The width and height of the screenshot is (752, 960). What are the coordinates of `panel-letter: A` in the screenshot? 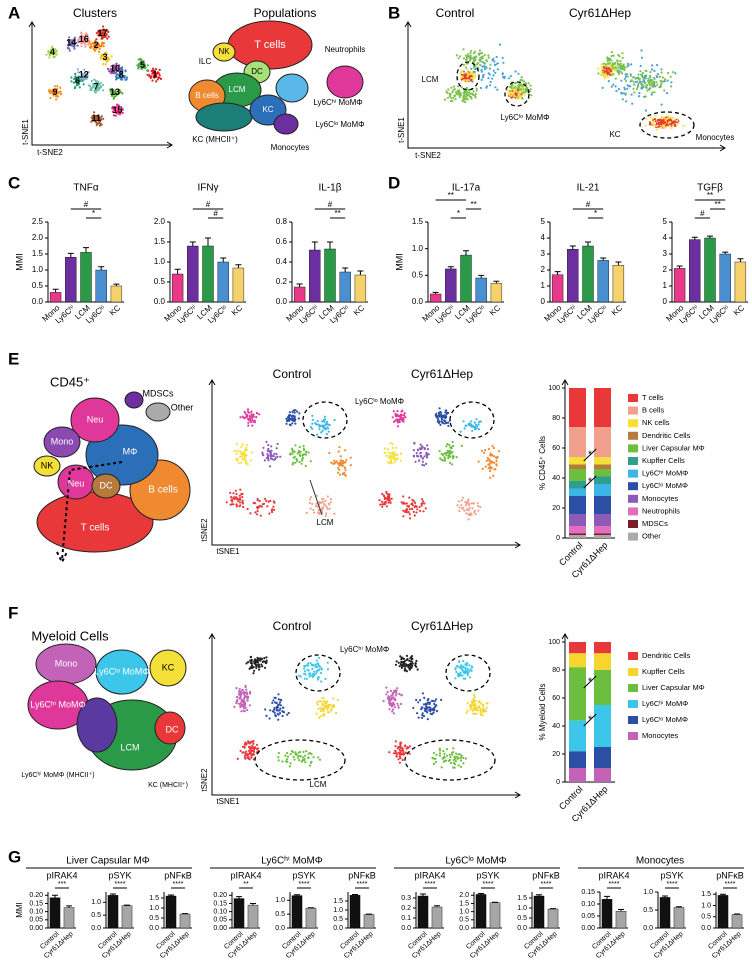 It's located at (14, 12).